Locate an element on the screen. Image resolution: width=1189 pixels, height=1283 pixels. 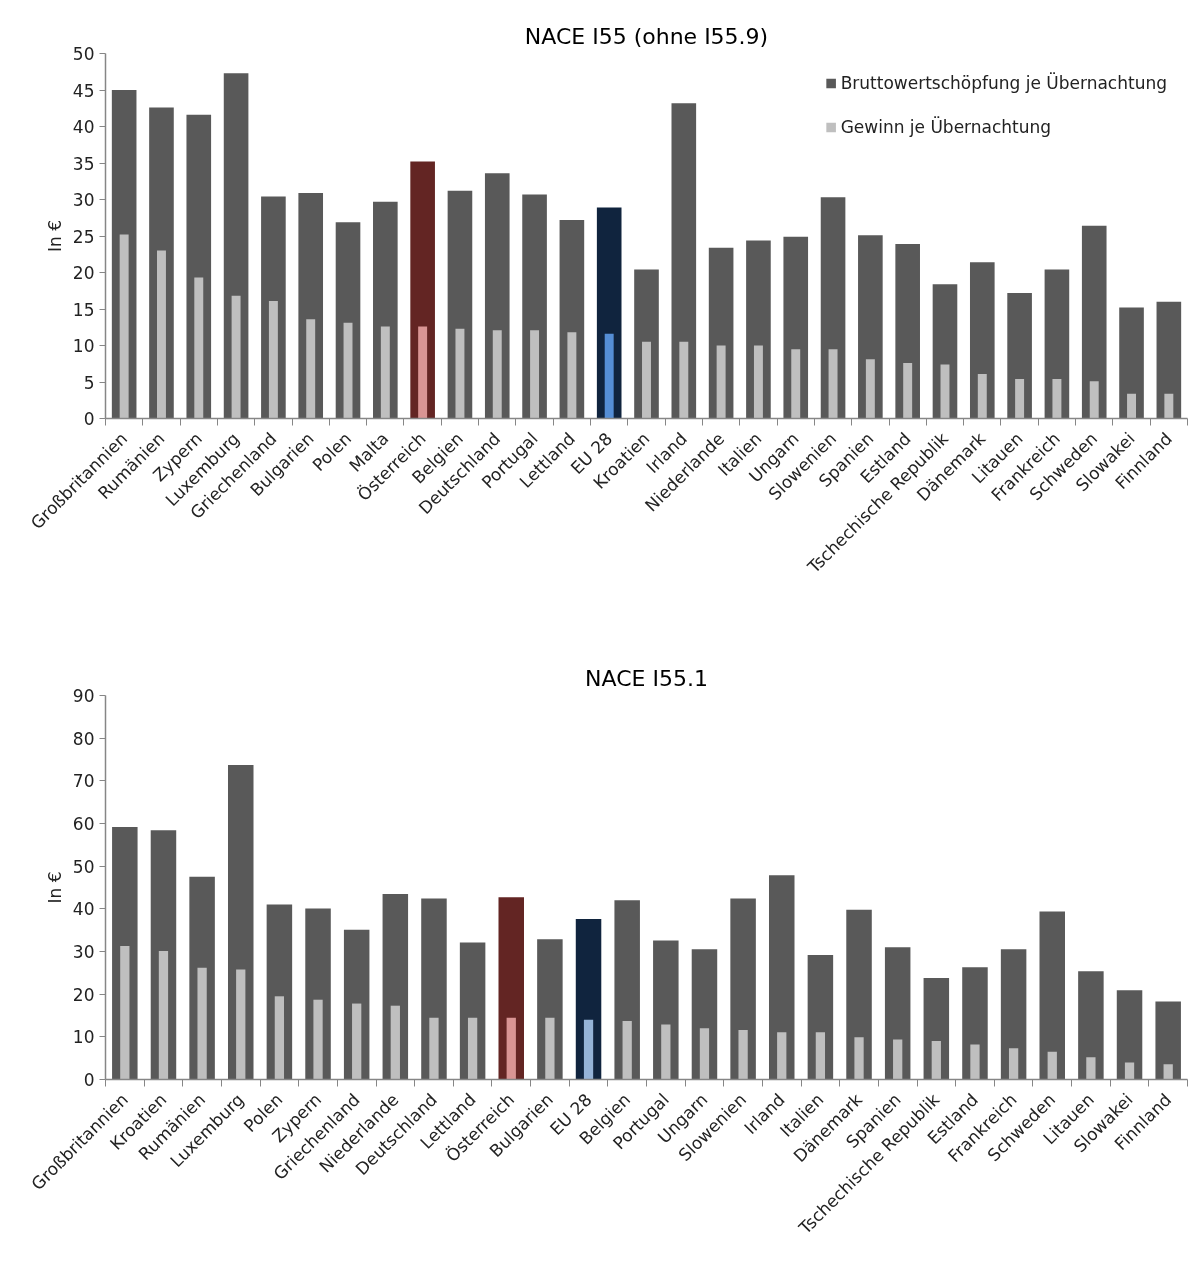
y-tick-label: 35 is located at coordinates (83, 163).